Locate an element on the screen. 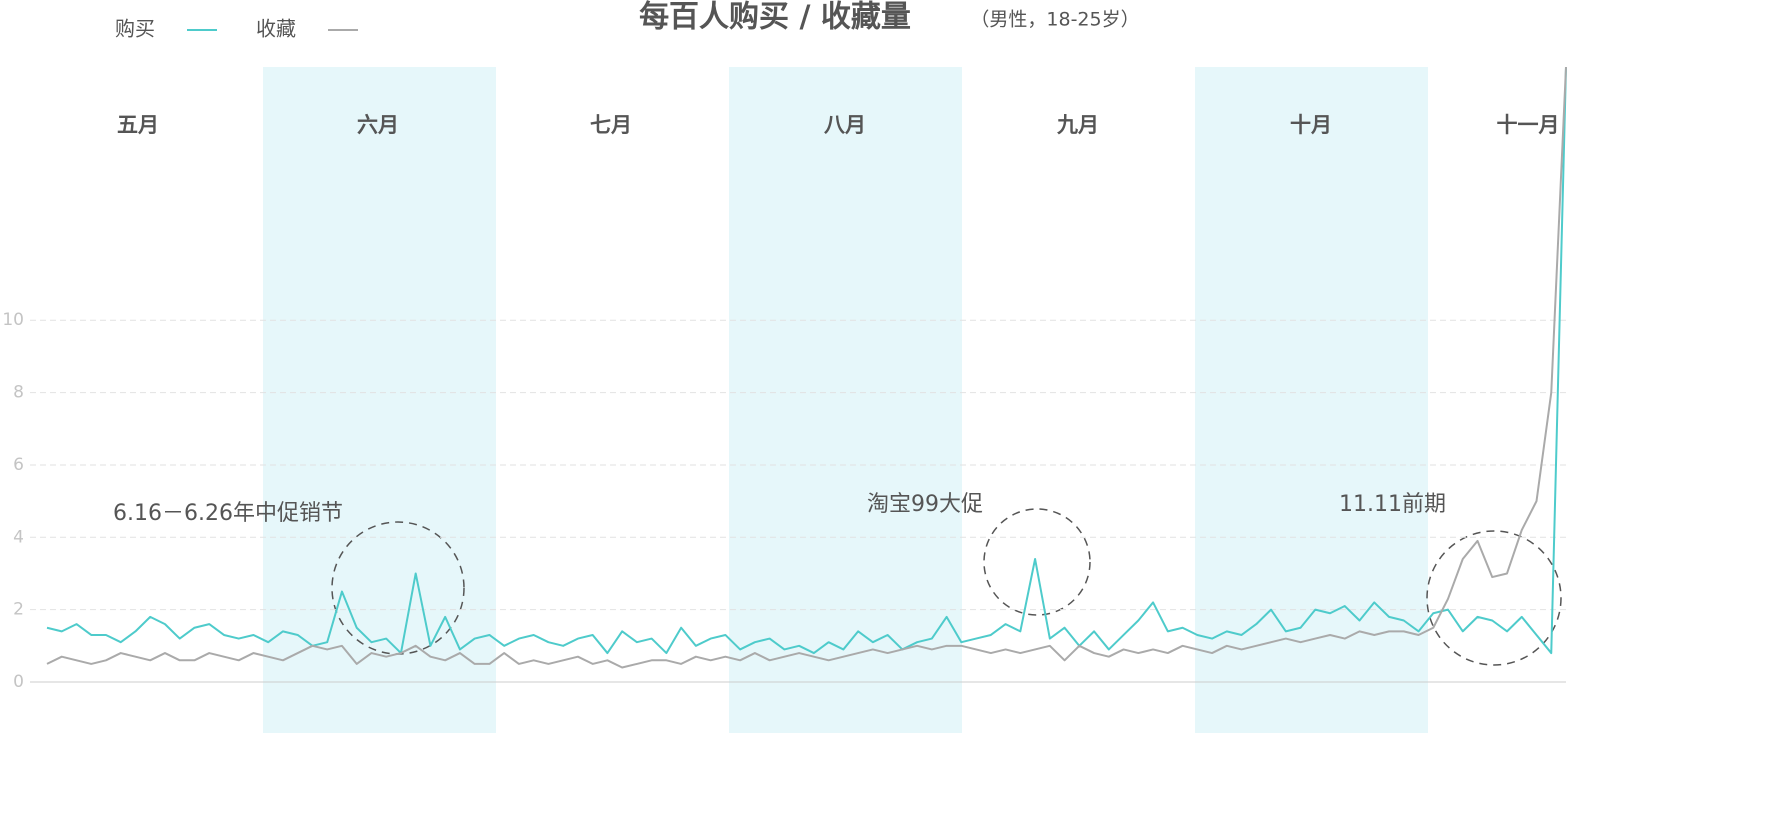 This screenshot has height=835, width=1784. month-label: 九月 is located at coordinates (1077, 125).